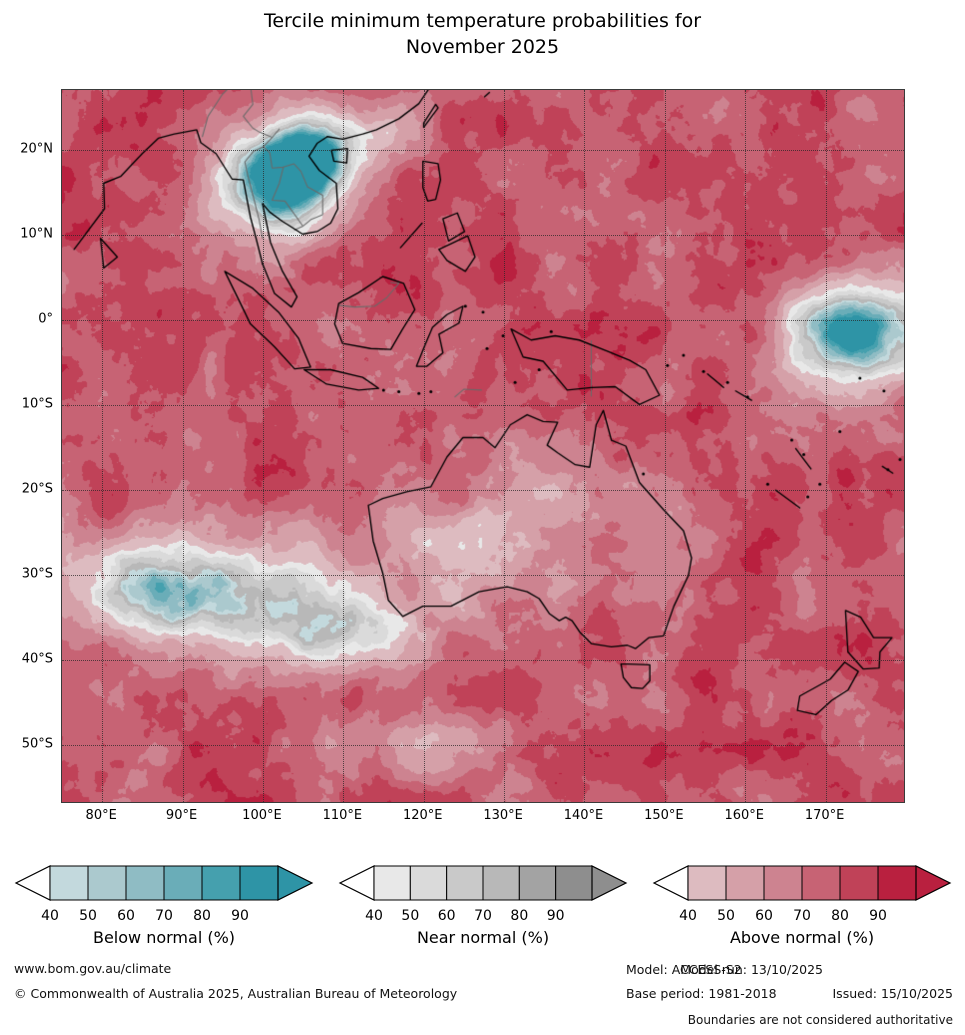 This screenshot has height=1035, width=965. What do you see at coordinates (893, 993) in the screenshot?
I see `footer-issued: Issued: 15/10/2025` at bounding box center [893, 993].